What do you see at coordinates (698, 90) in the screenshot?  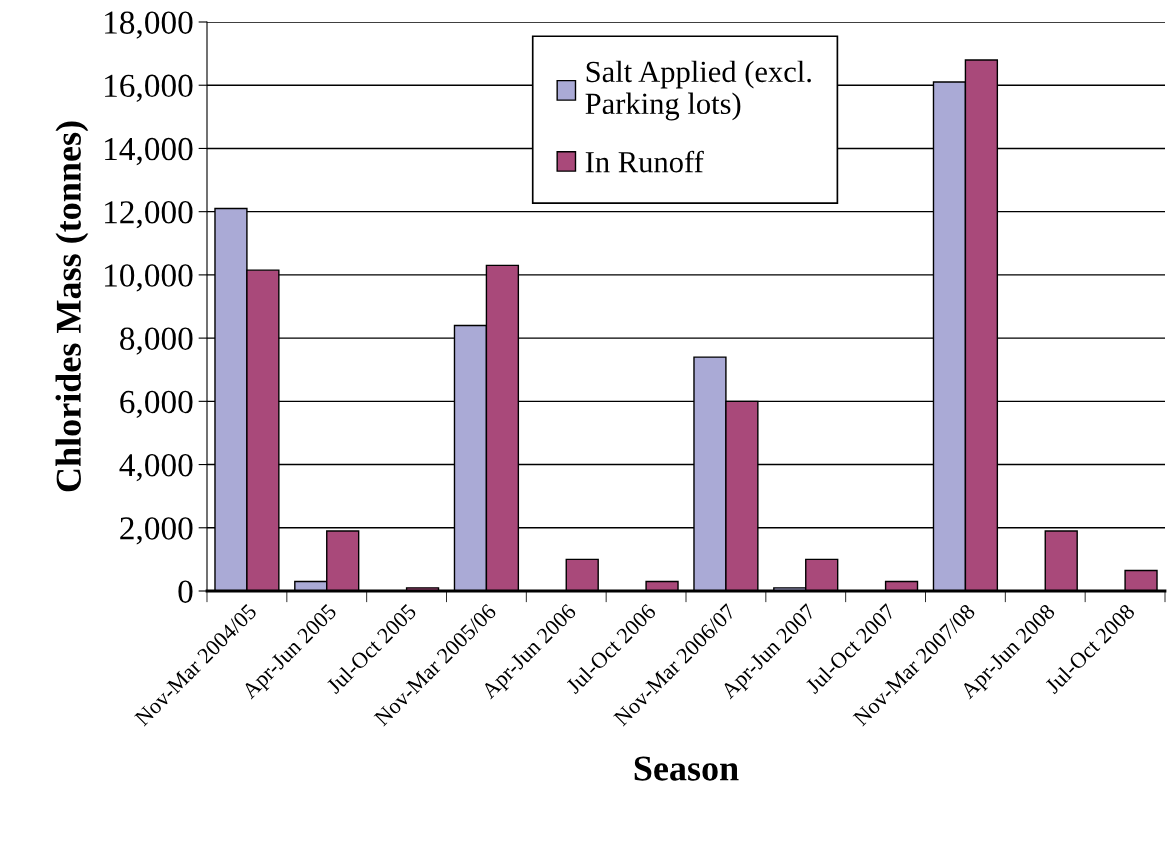 I see `legend-label: Salt Applied (excl. Parking lots)` at bounding box center [698, 90].